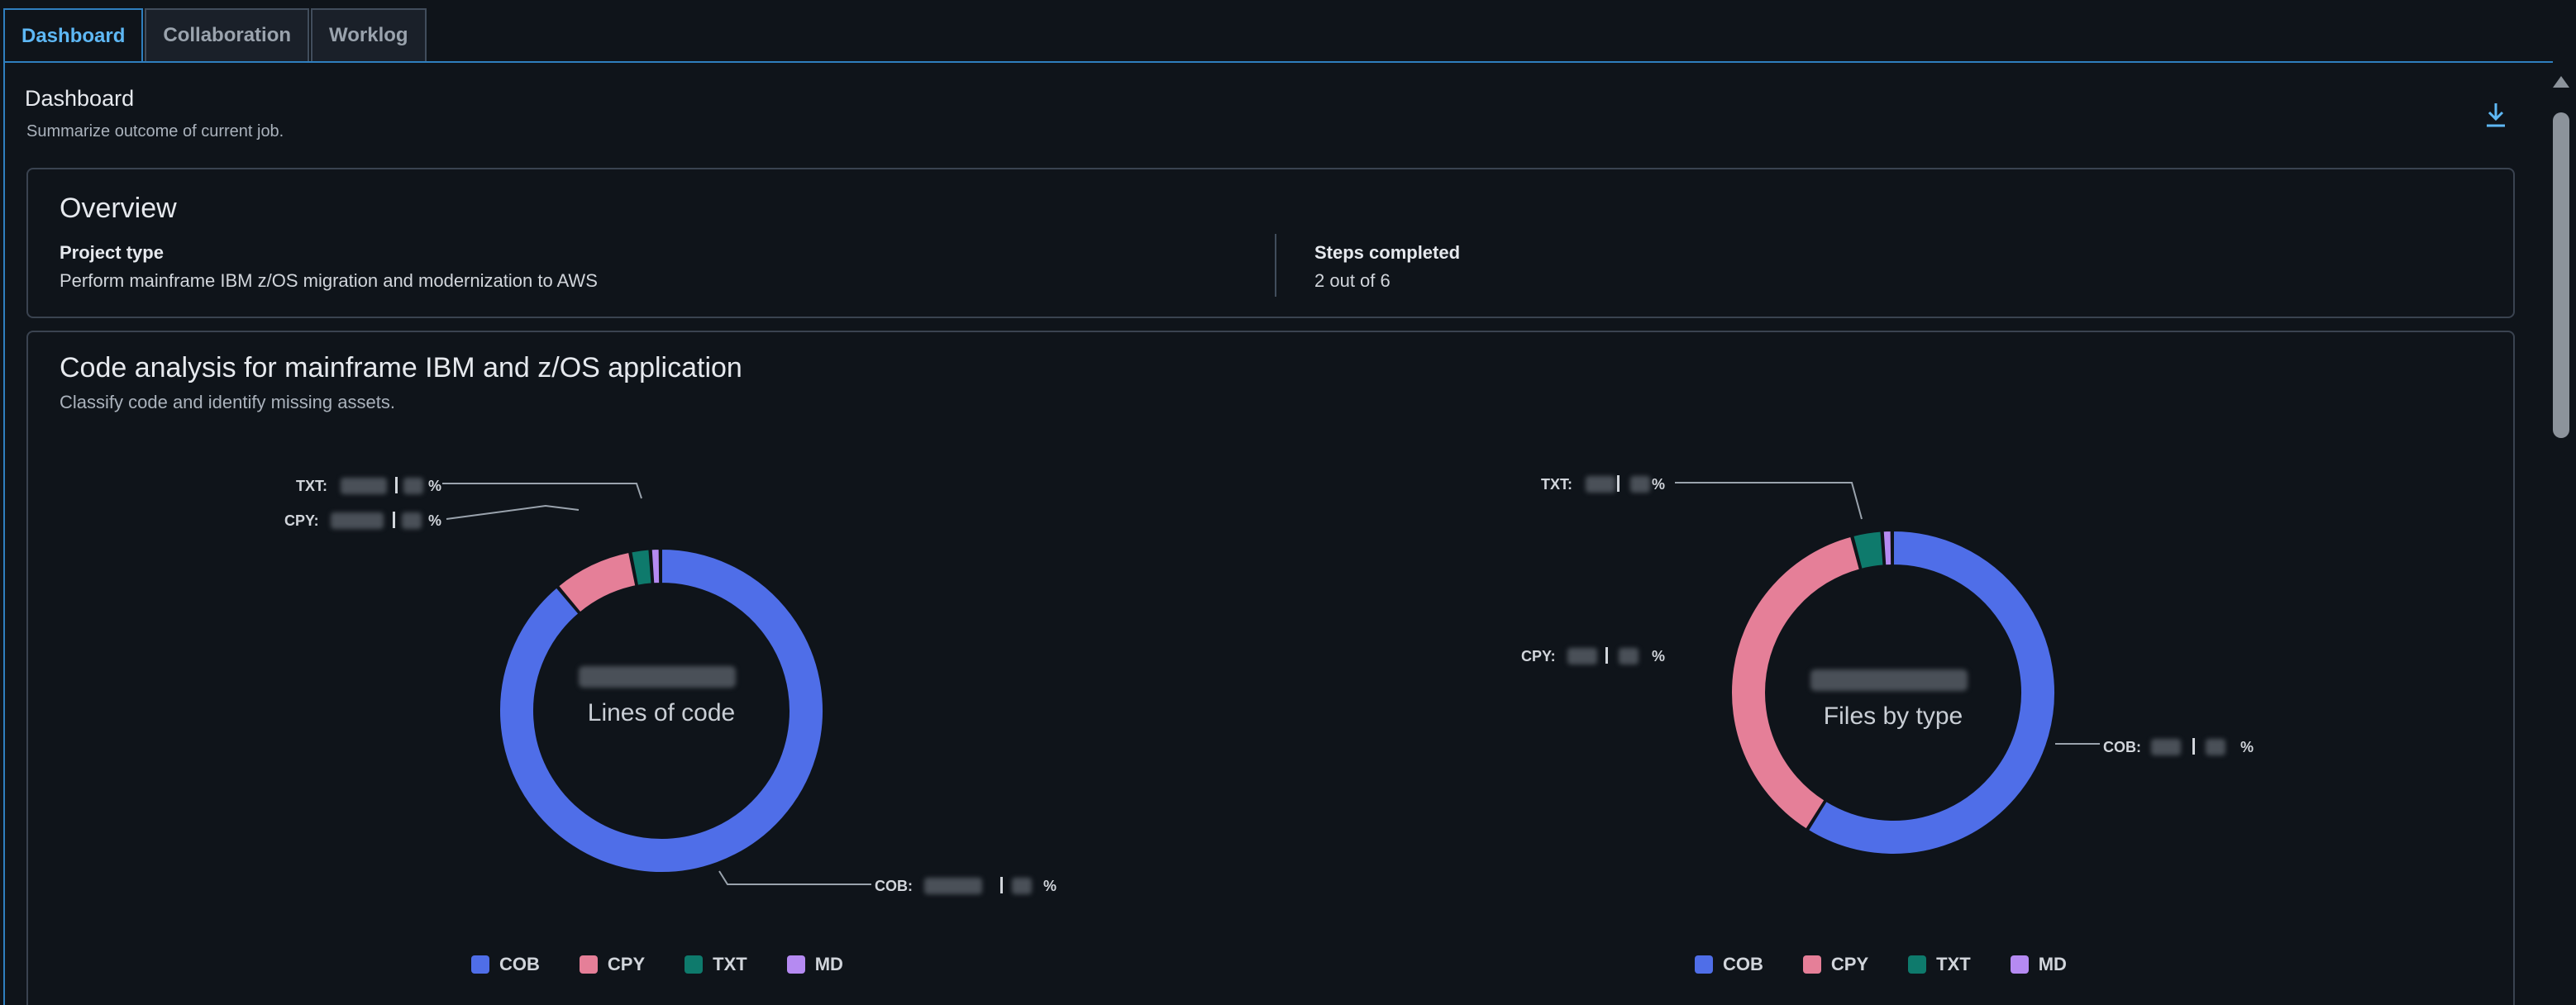 Image resolution: width=2576 pixels, height=1005 pixels. I want to click on download-icon-glyph, so click(2496, 115).